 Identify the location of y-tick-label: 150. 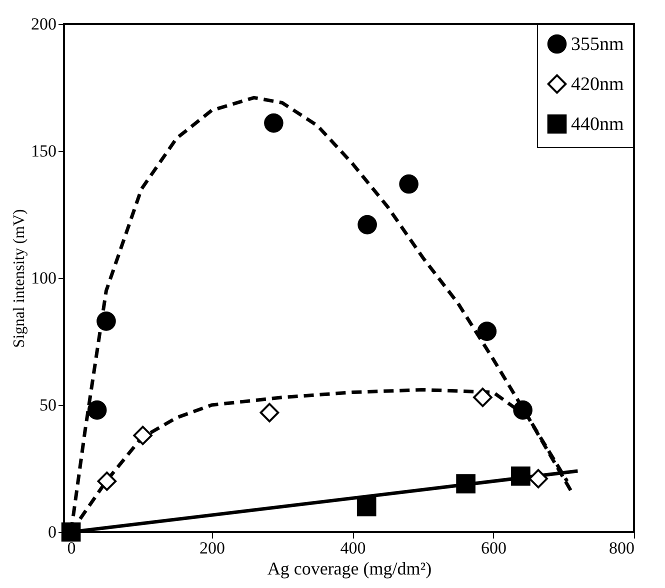
(43, 151).